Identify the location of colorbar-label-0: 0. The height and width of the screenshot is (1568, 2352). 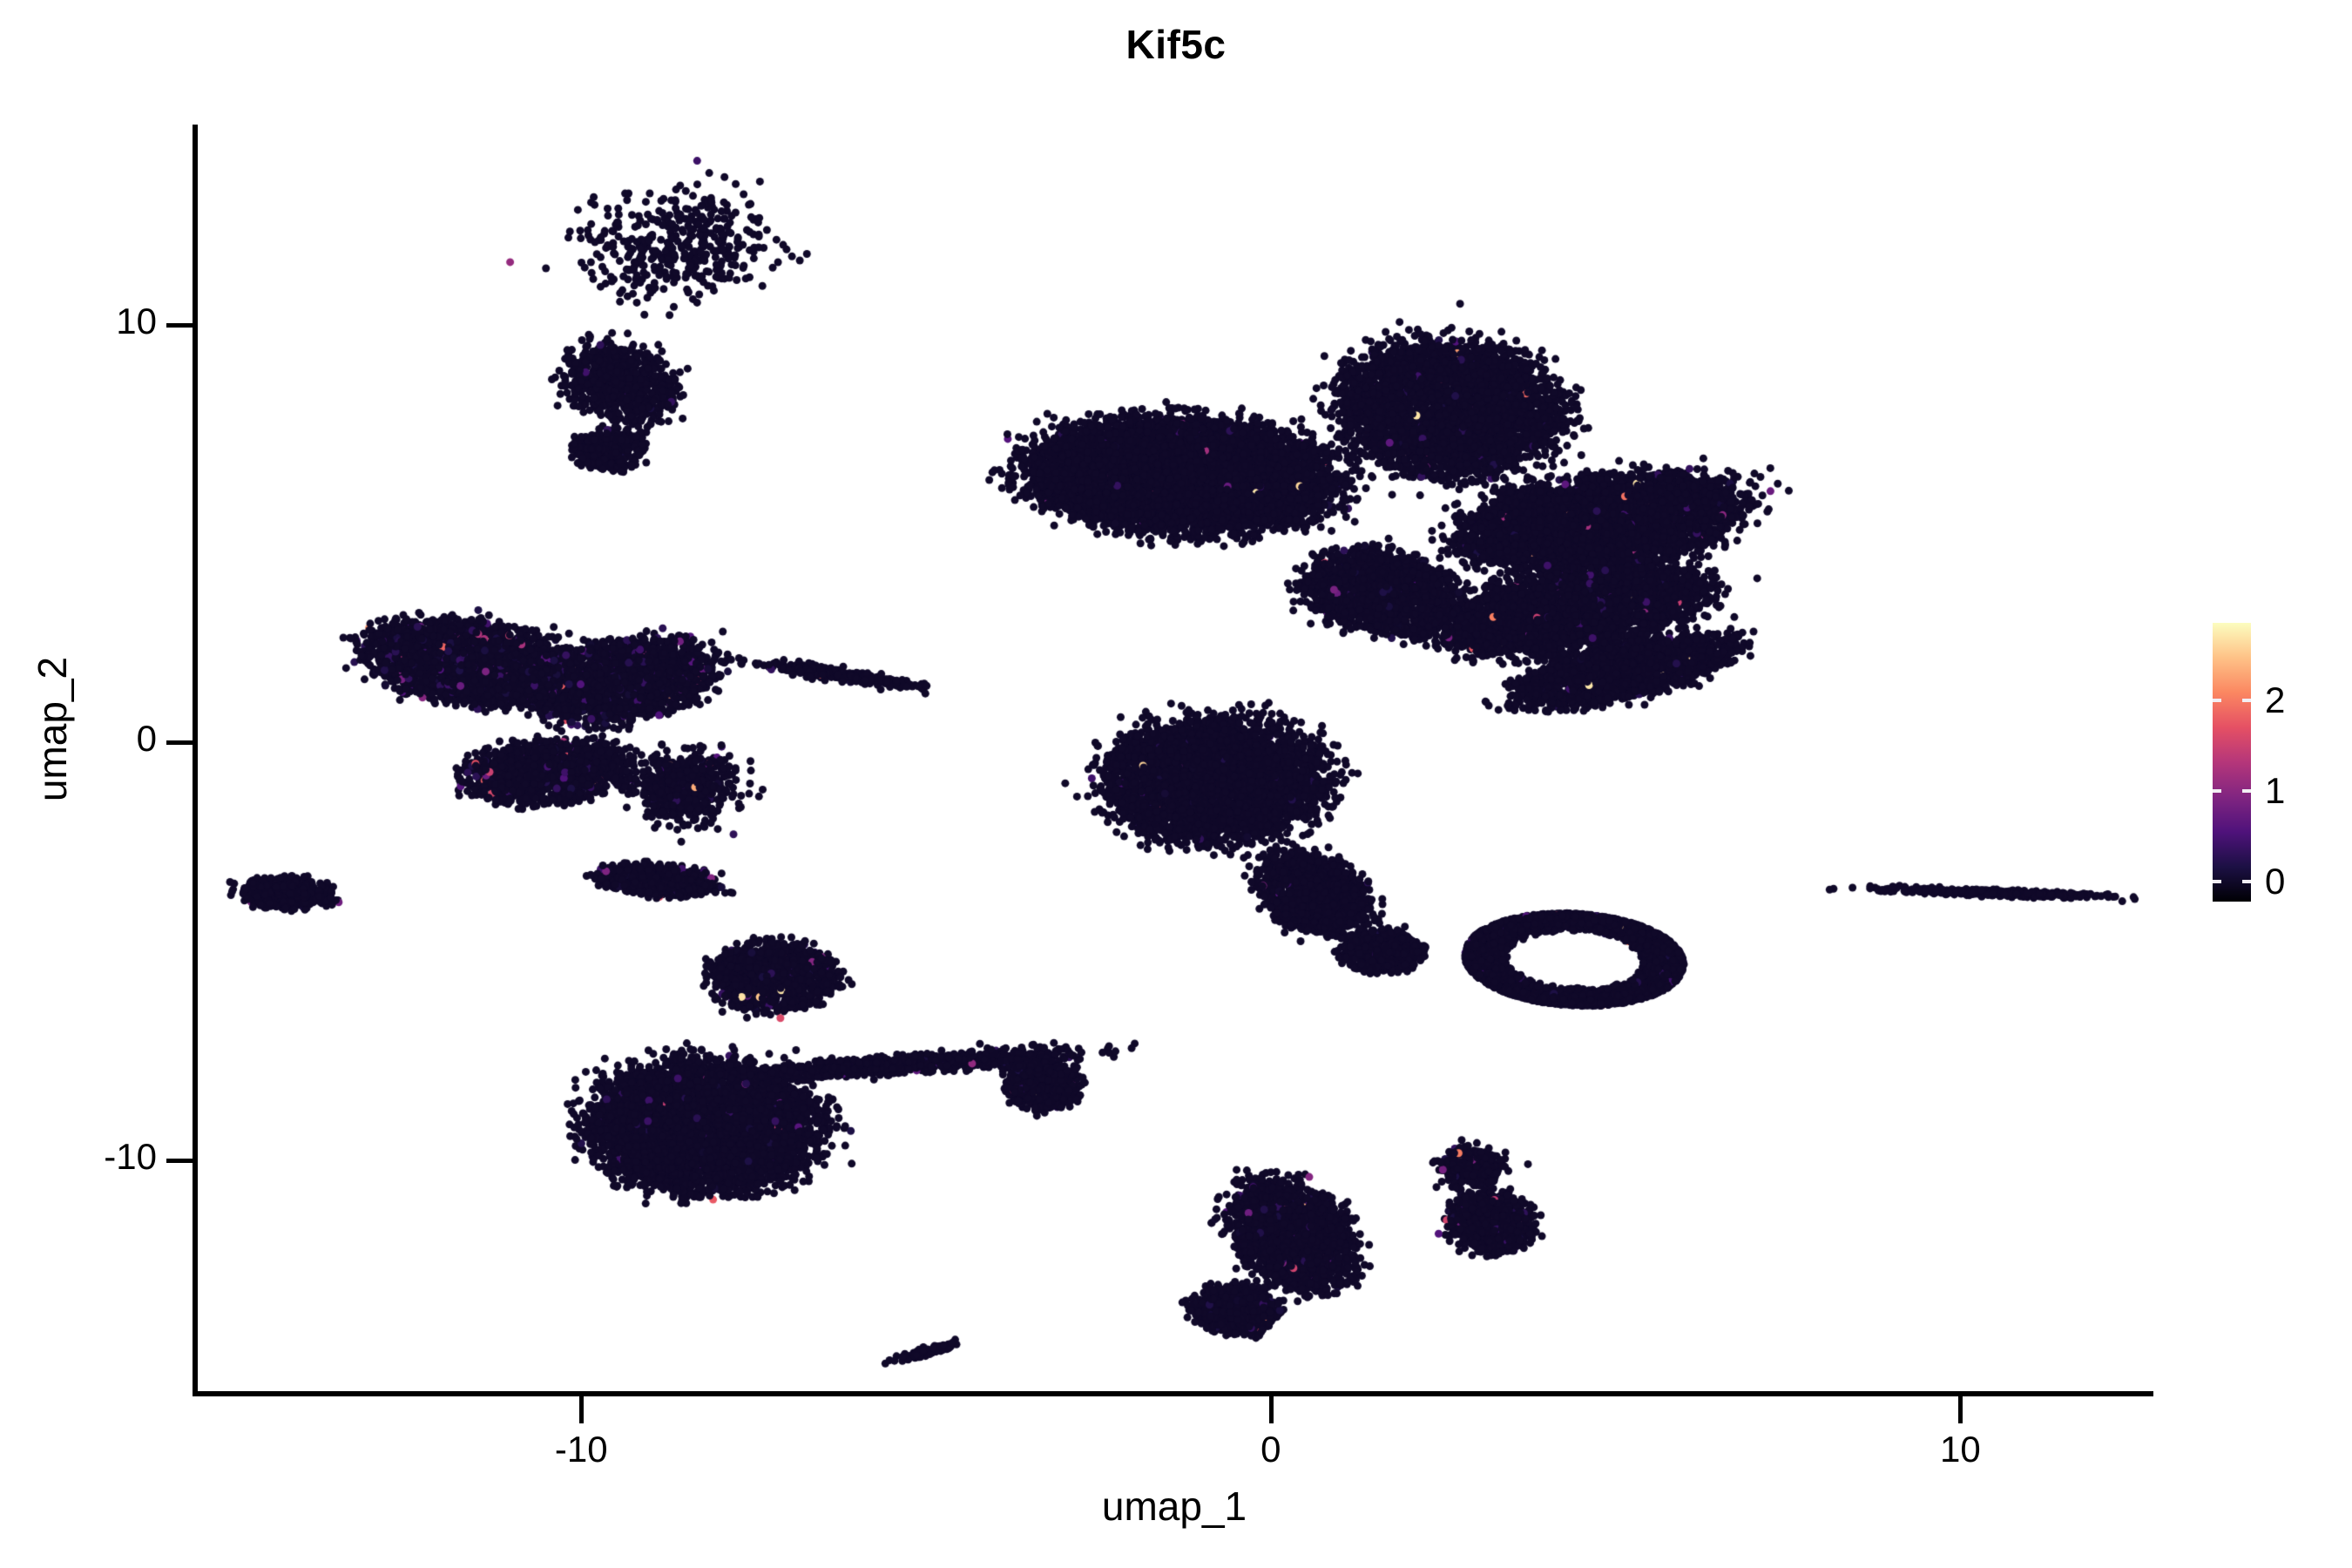
(2275, 881).